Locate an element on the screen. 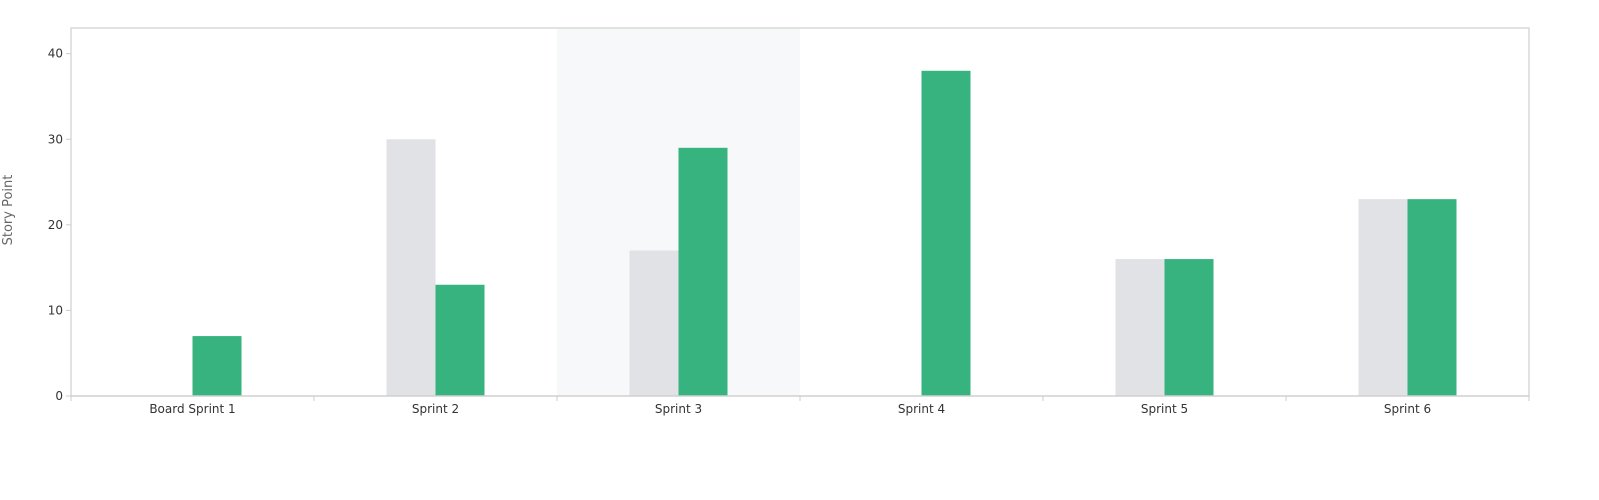 The height and width of the screenshot is (500, 1599). x-tick-label: Sprint 2 is located at coordinates (435, 409).